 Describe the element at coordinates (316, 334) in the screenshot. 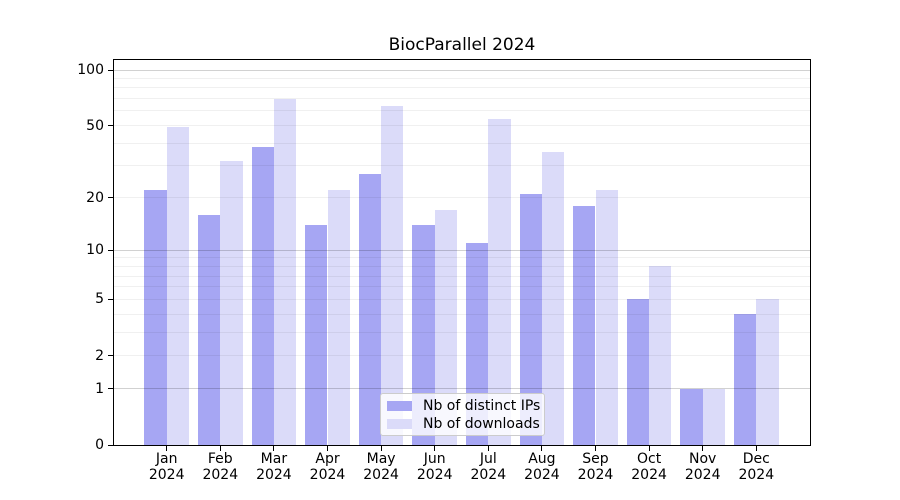

I see `bar-ips-apr` at that location.